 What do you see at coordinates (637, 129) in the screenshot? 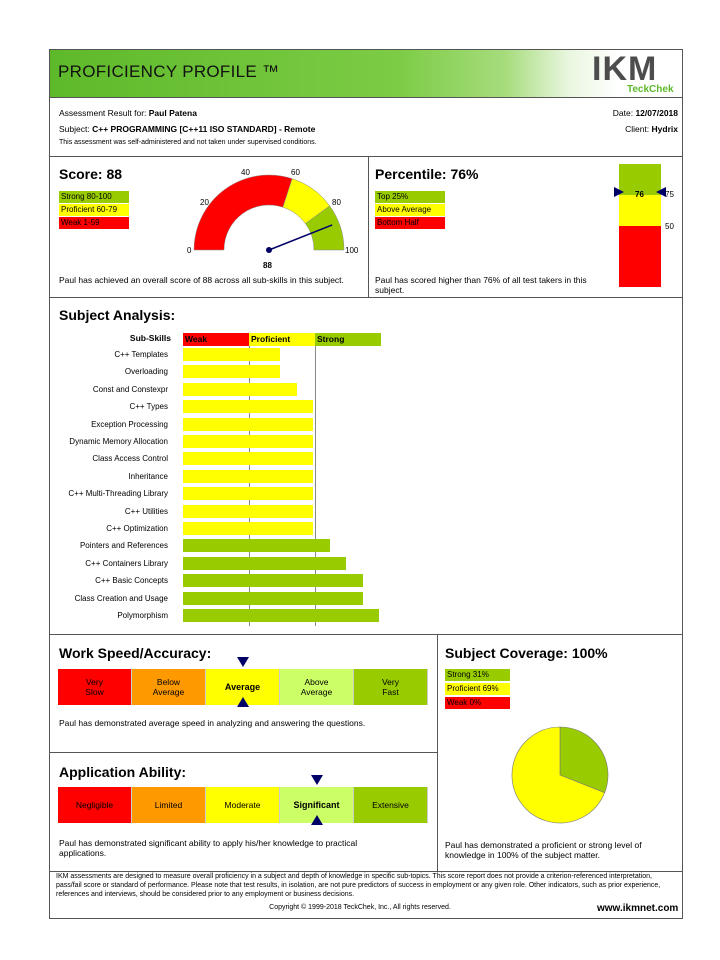
I see `client-label: Client:` at bounding box center [637, 129].